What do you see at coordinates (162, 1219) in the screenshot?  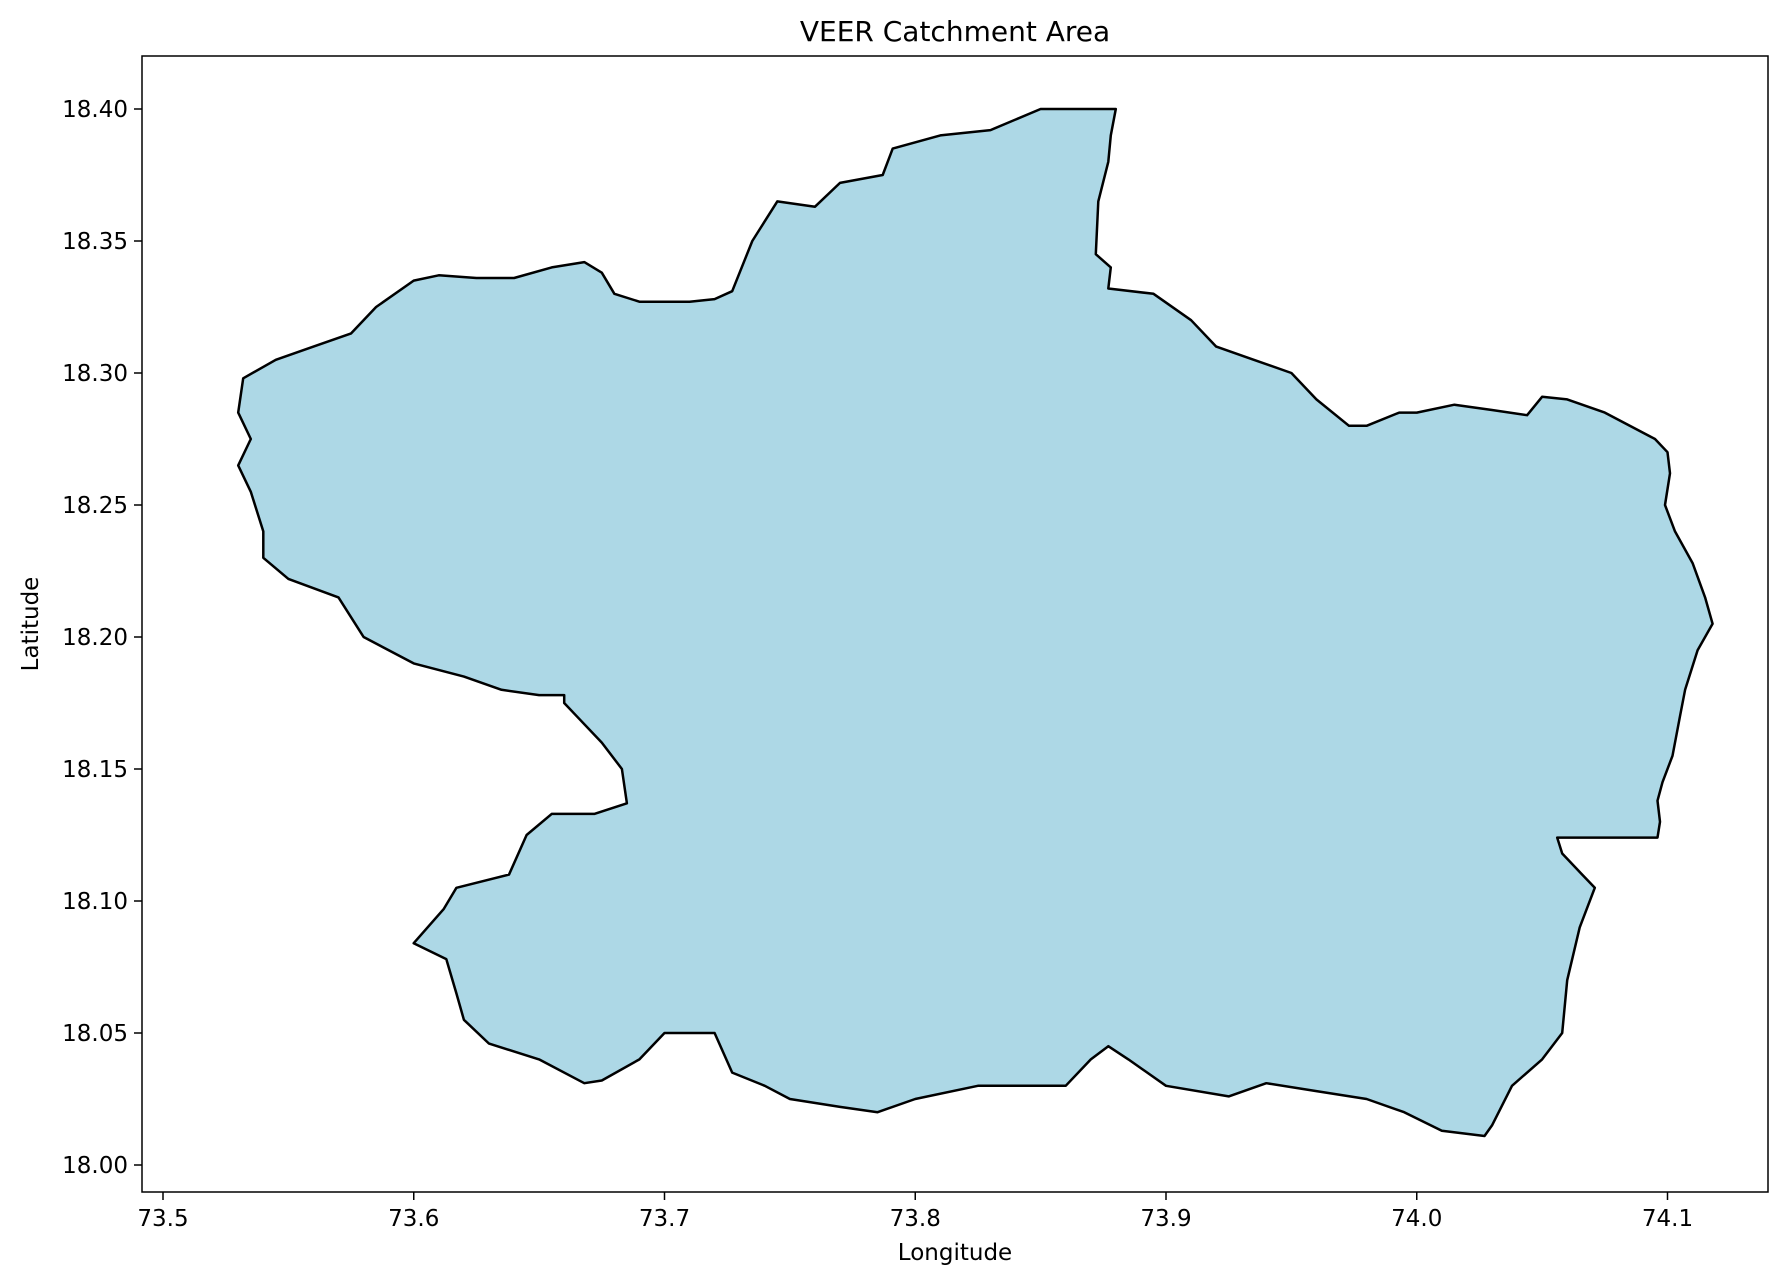 I see `x-tick-label: 73.5` at bounding box center [162, 1219].